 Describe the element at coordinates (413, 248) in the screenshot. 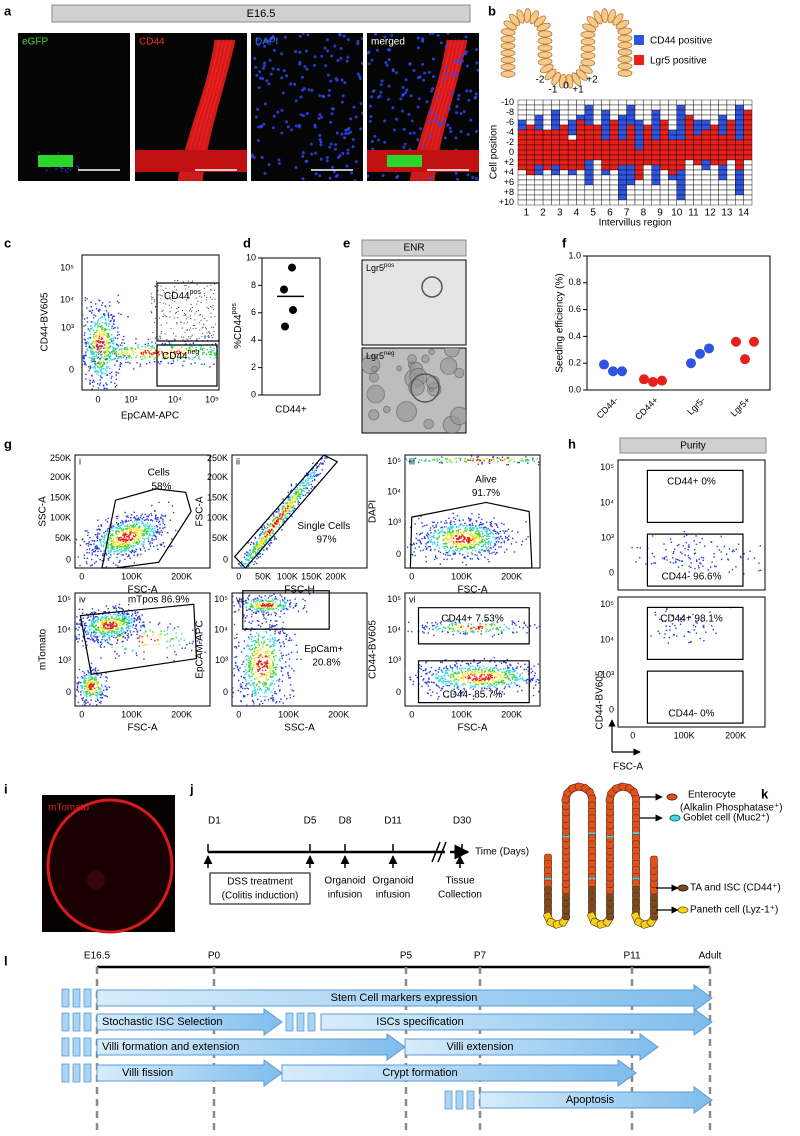

I see `header: ENR` at that location.